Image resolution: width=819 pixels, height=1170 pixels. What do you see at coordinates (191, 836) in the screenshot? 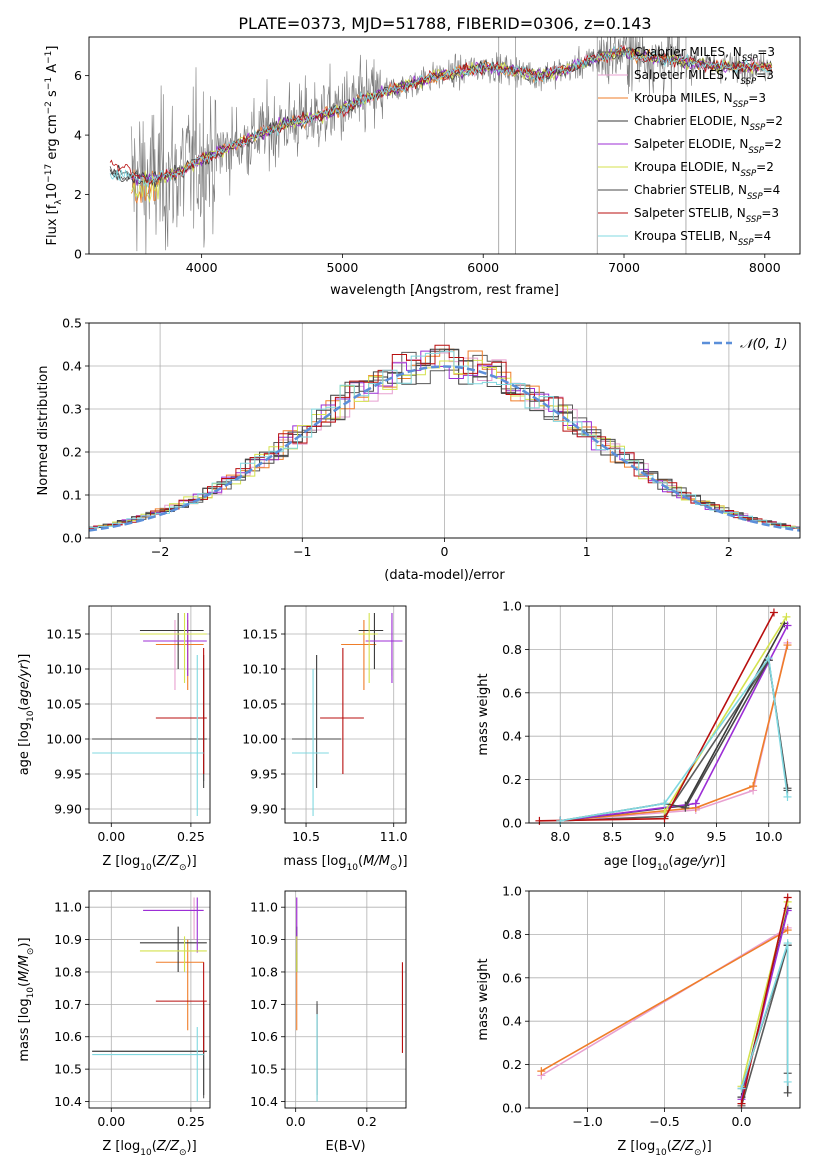
I see `x-tick-label: 0.25` at bounding box center [191, 836].